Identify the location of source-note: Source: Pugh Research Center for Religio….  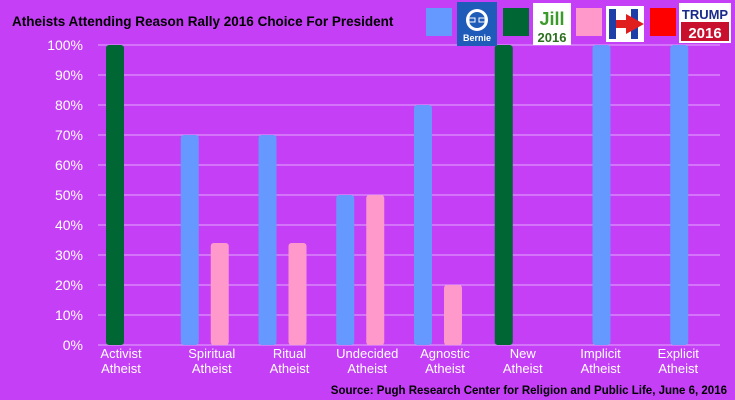
(529, 391).